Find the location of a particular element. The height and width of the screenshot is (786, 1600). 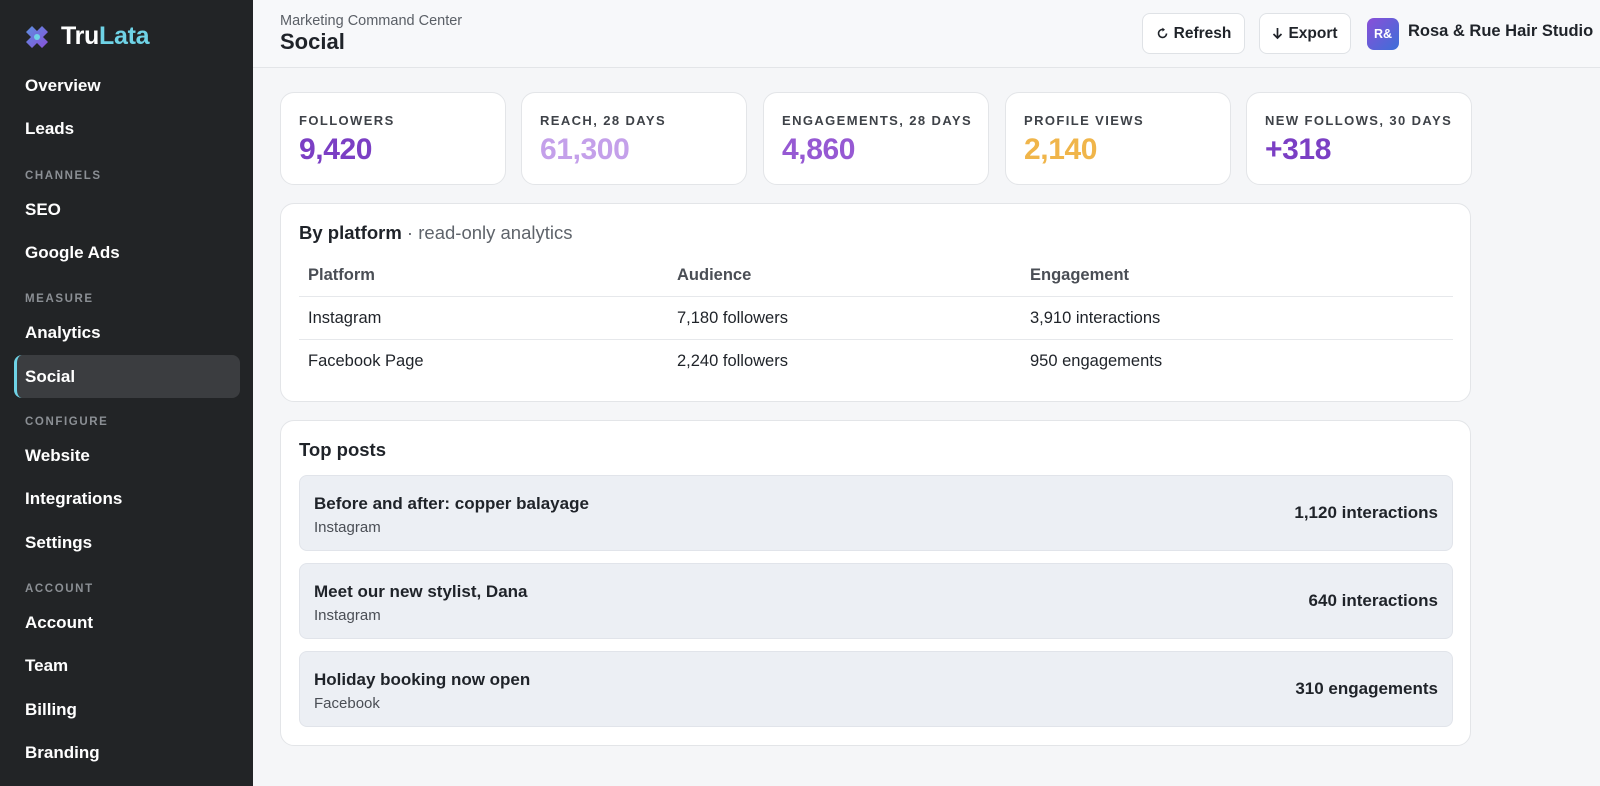

sidebar-section-channels: CHANNELS is located at coordinates (63, 176).